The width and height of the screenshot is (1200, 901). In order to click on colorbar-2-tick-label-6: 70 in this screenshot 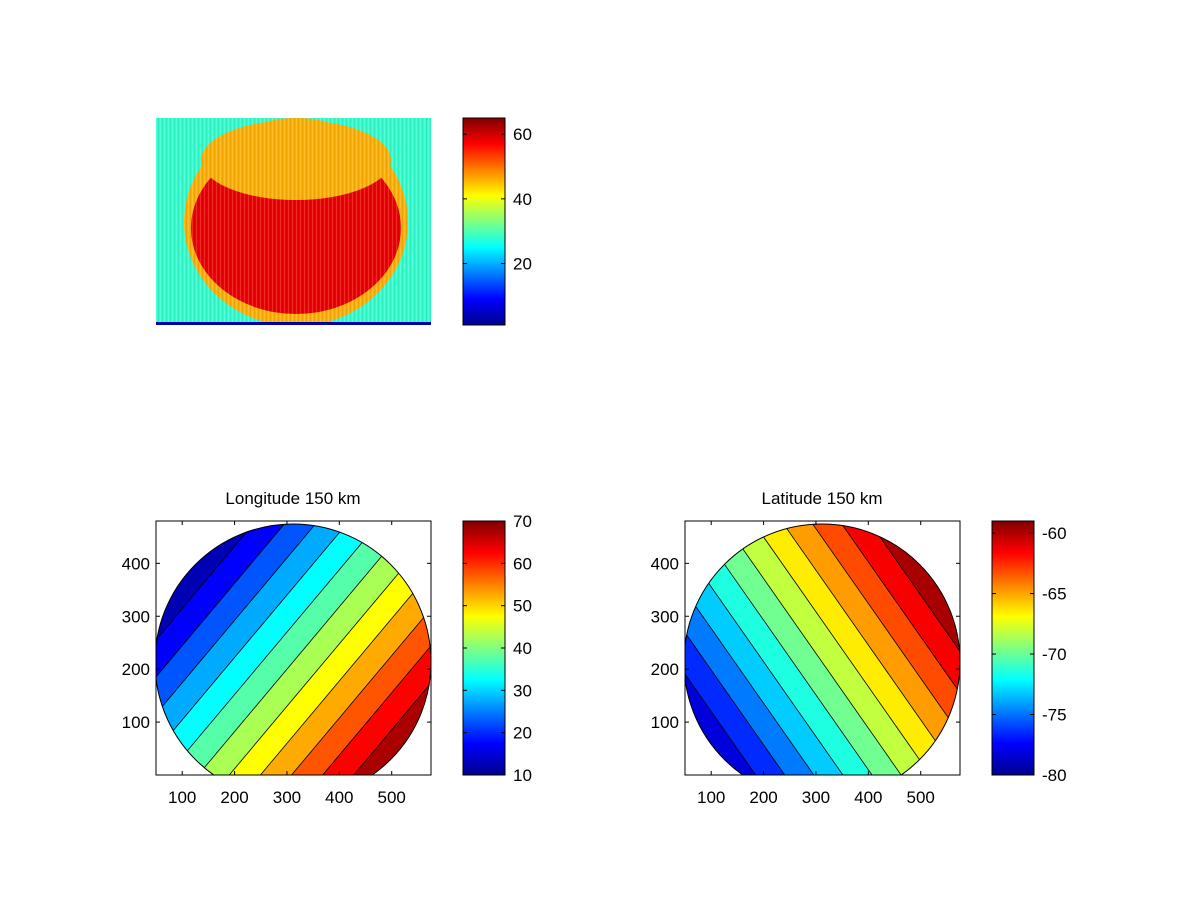, I will do `click(522, 521)`.